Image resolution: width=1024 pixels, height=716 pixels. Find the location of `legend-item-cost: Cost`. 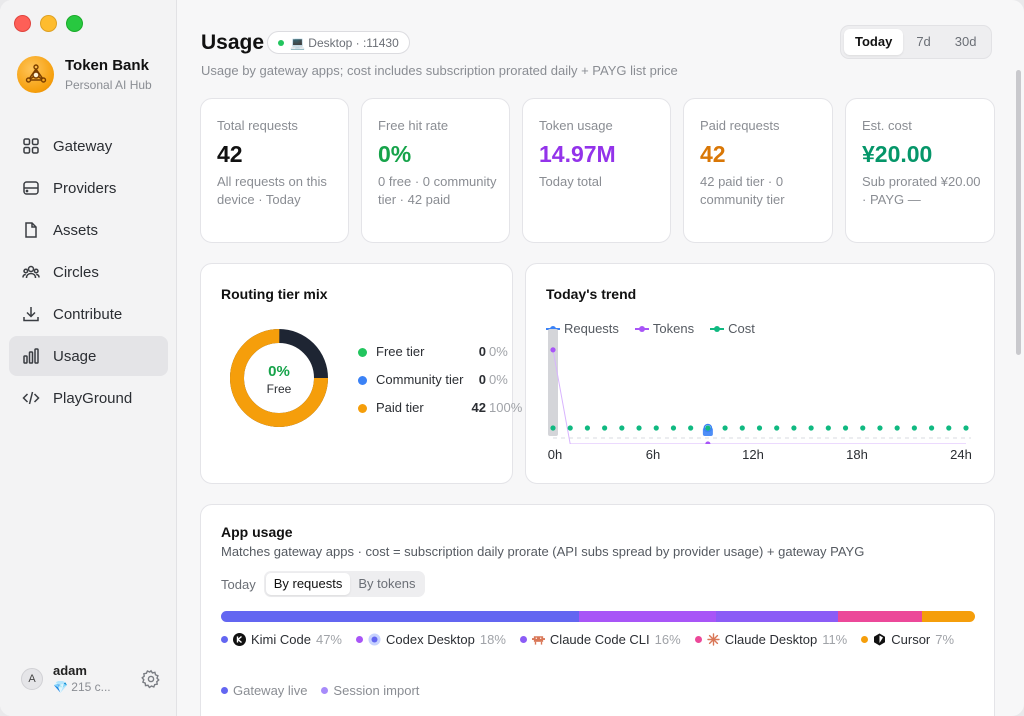

legend-item-cost: Cost is located at coordinates (732, 328).